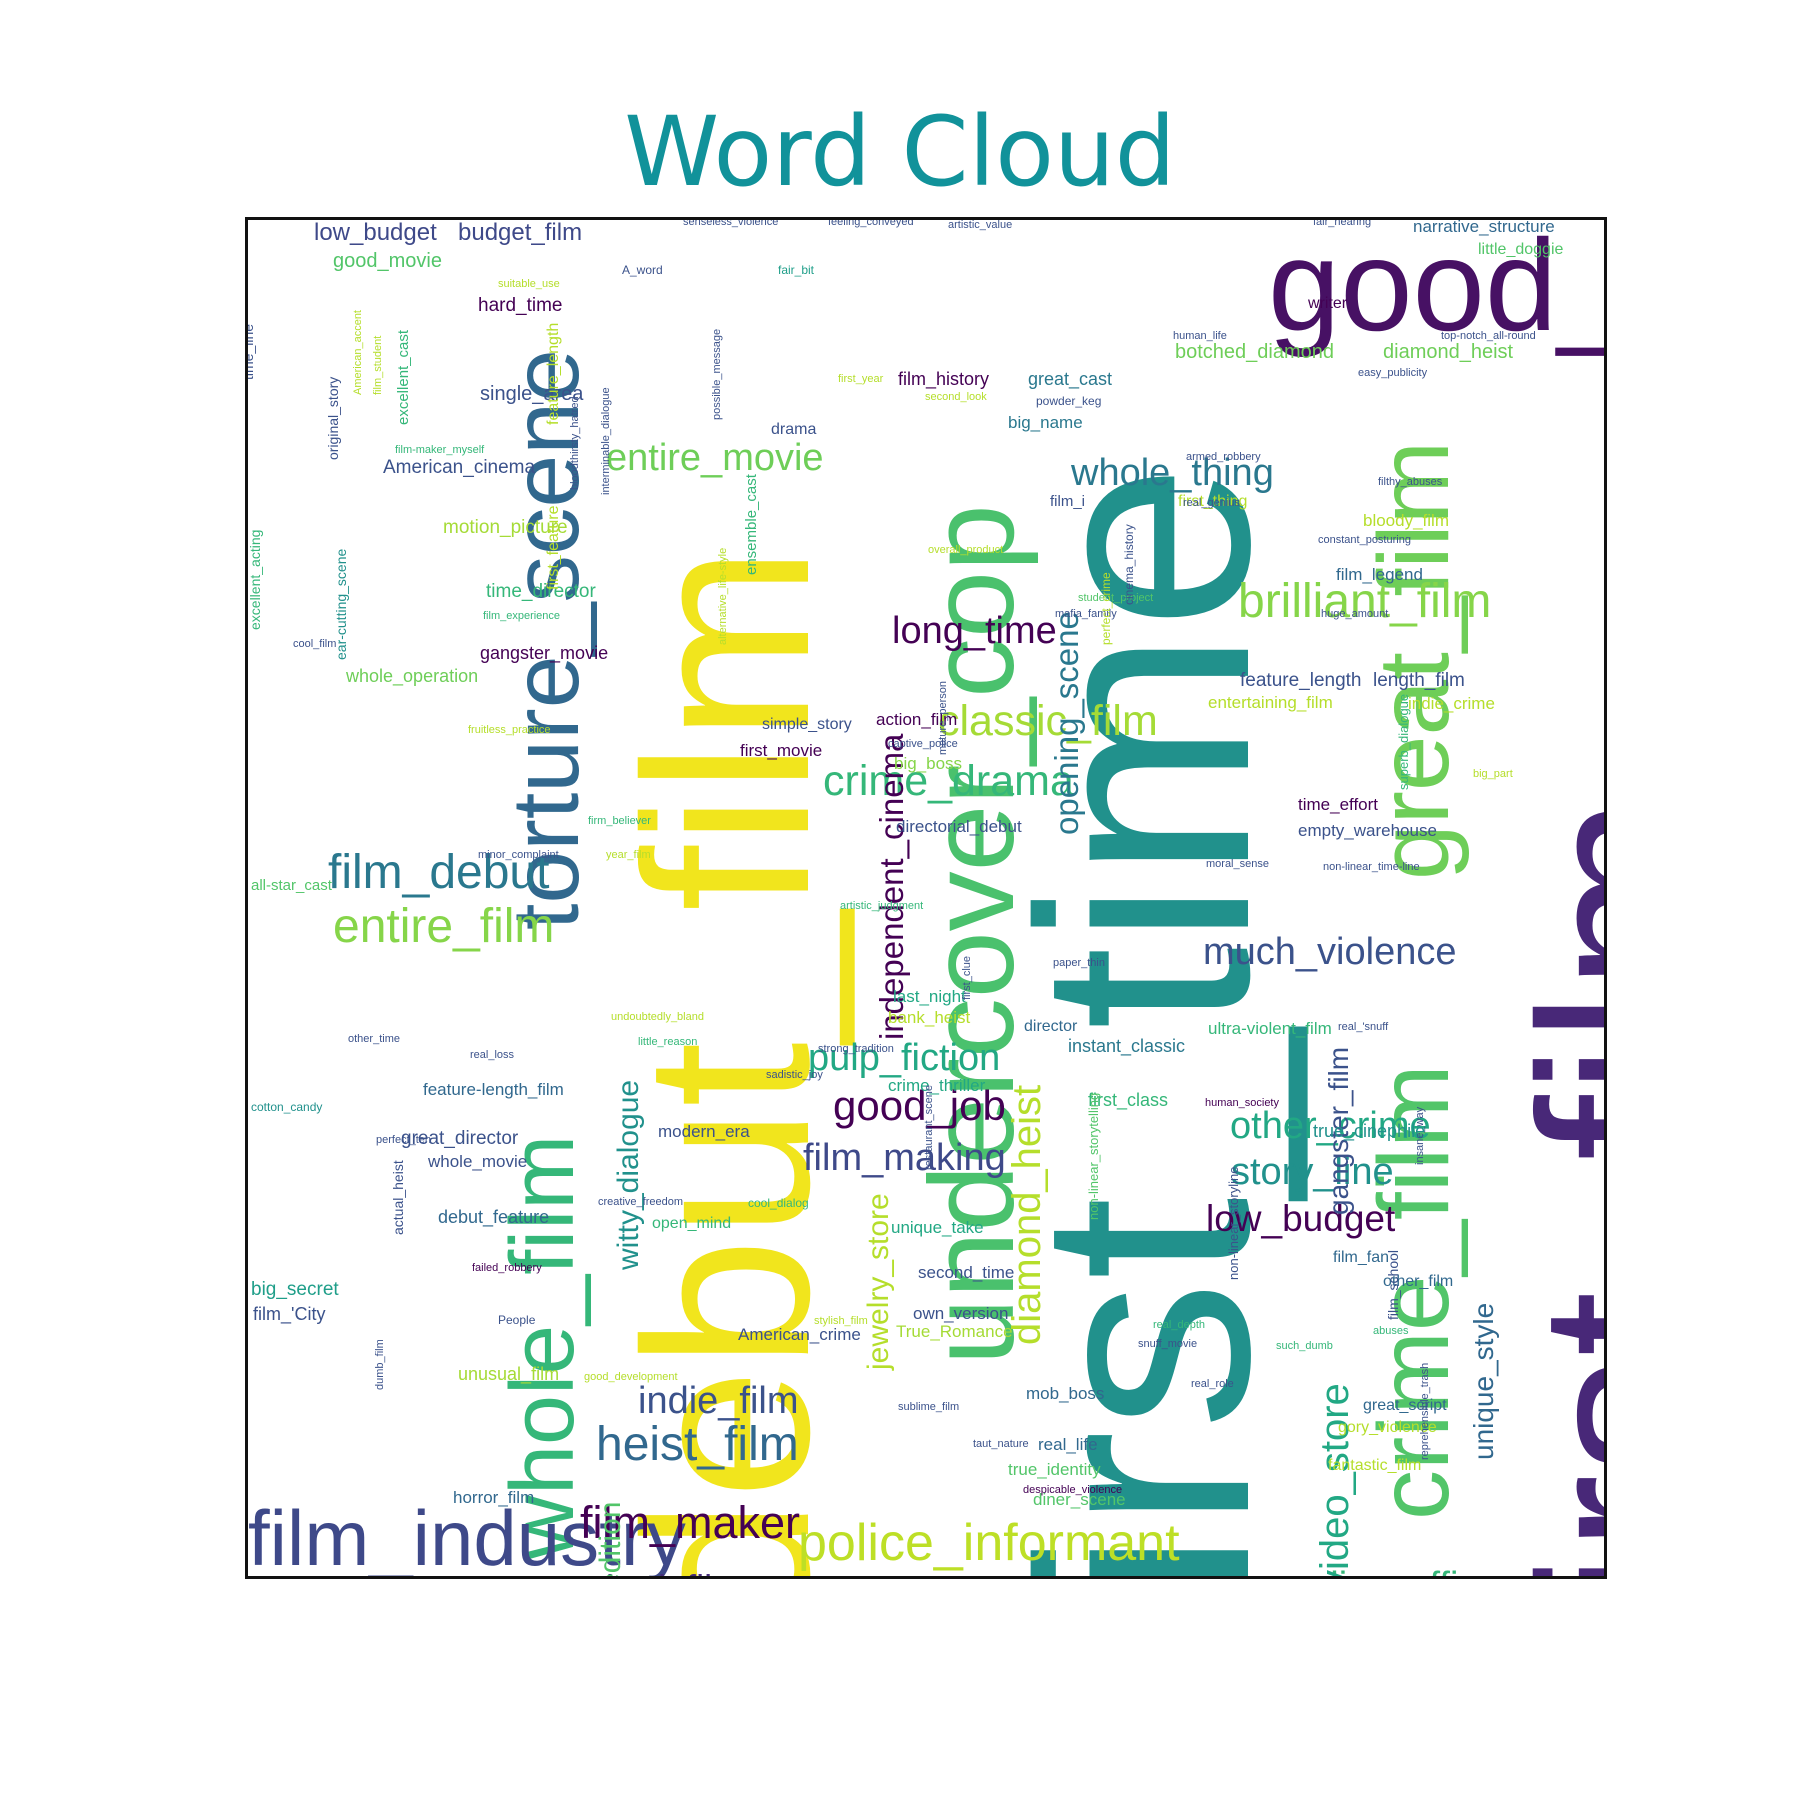 This screenshot has width=1800, height=1800. What do you see at coordinates (1066, 723) in the screenshot?
I see `word-opening-scene: opening_scene` at bounding box center [1066, 723].